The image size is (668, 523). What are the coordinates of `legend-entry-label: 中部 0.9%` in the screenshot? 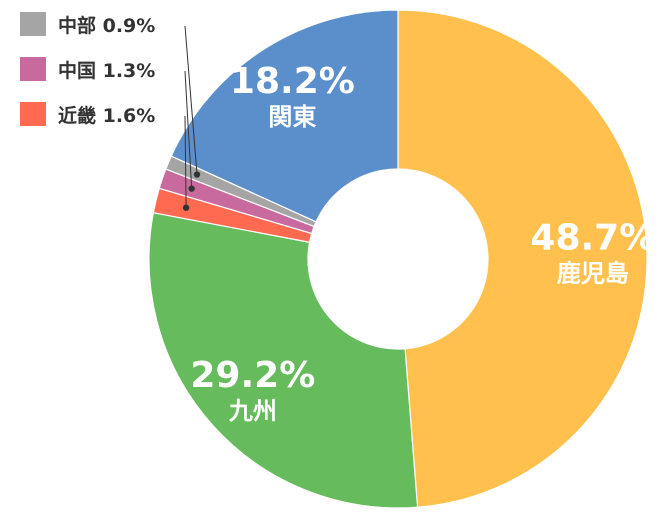 It's located at (106, 25).